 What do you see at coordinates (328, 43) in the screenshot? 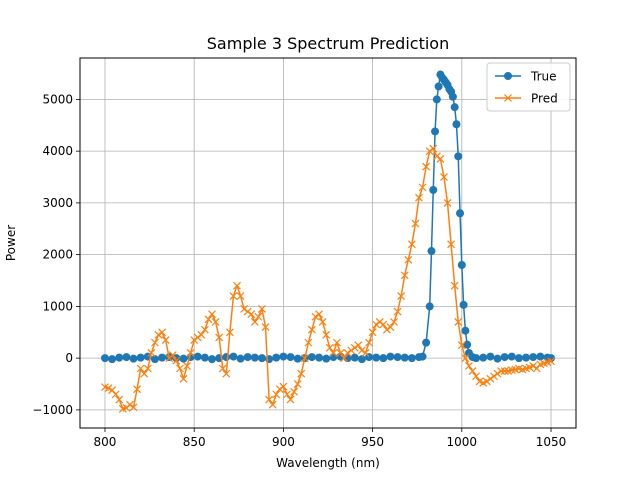
I see `chart-title: Sample 3 Spectrum Prediction` at bounding box center [328, 43].